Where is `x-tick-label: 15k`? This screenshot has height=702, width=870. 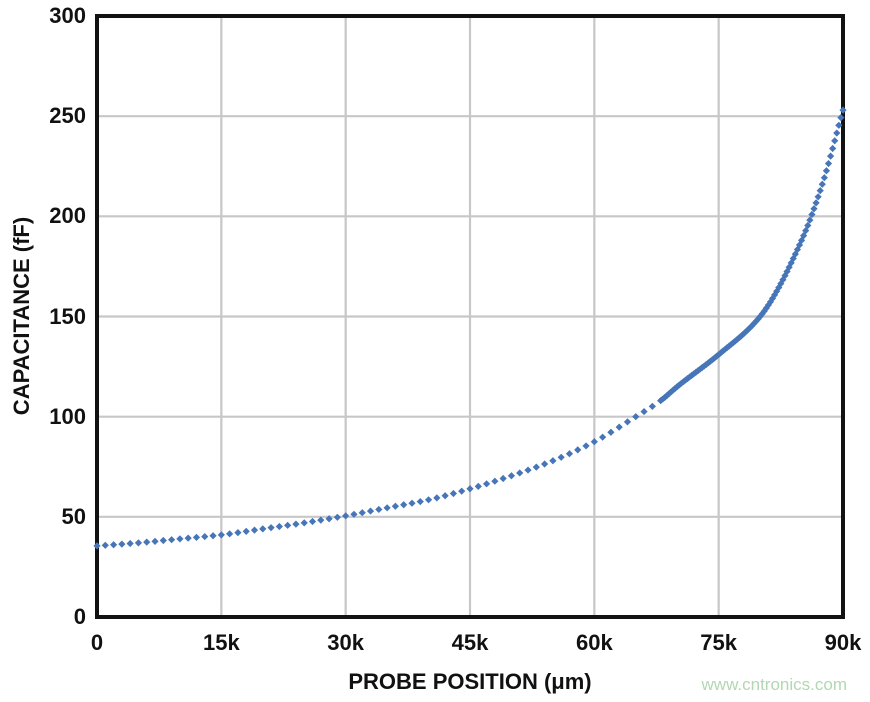
x-tick-label: 15k is located at coordinates (221, 642).